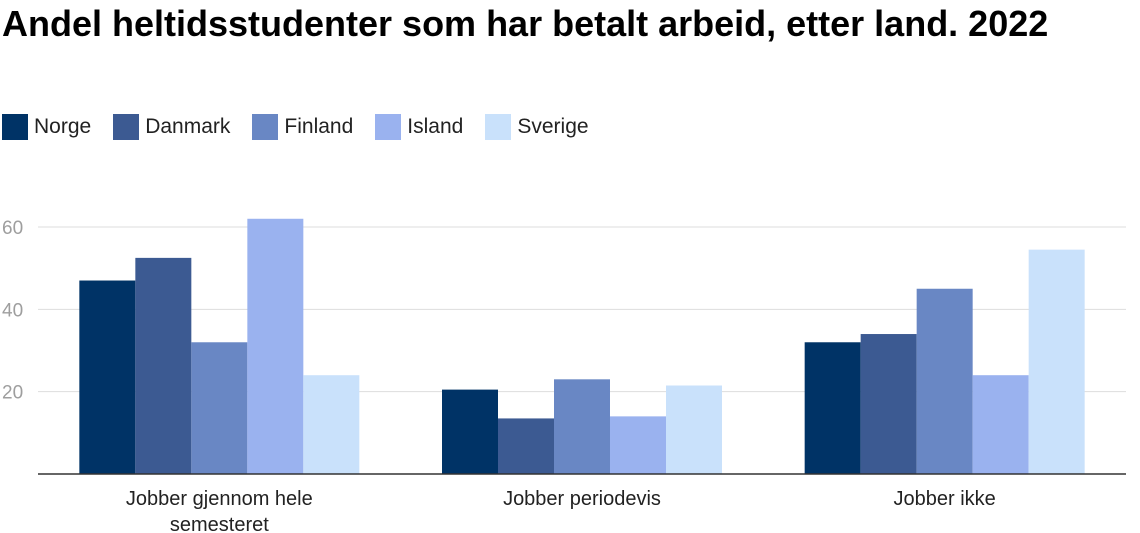  I want to click on legend-item-norge: Norge, so click(46, 127).